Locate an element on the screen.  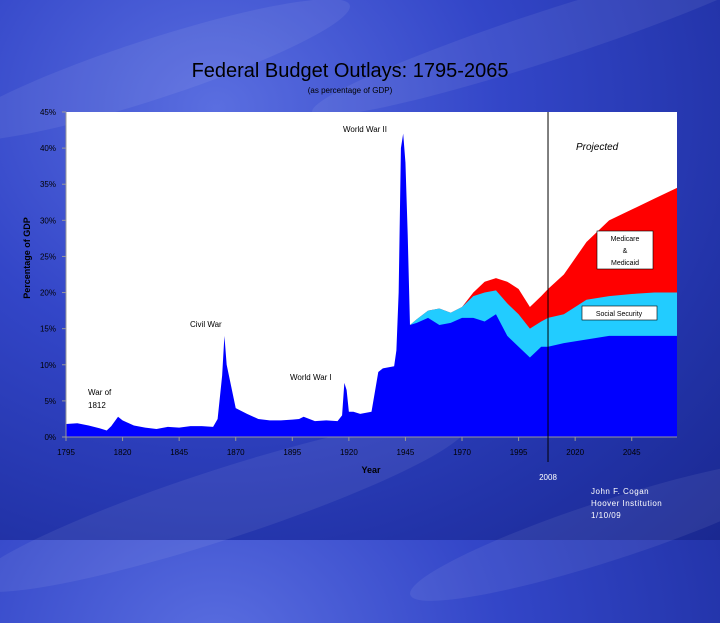
marker-year-label: 2008 is located at coordinates (548, 477).